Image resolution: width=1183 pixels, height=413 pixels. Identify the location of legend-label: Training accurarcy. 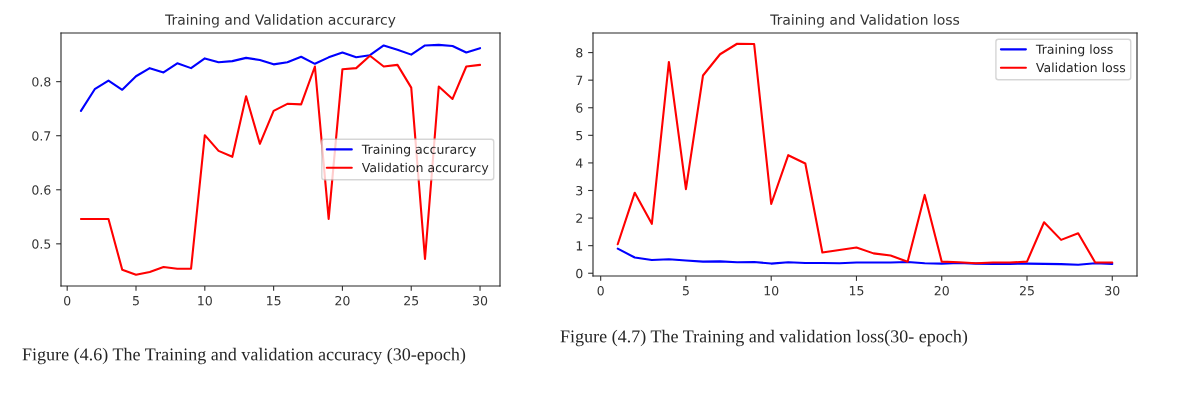
(418, 150).